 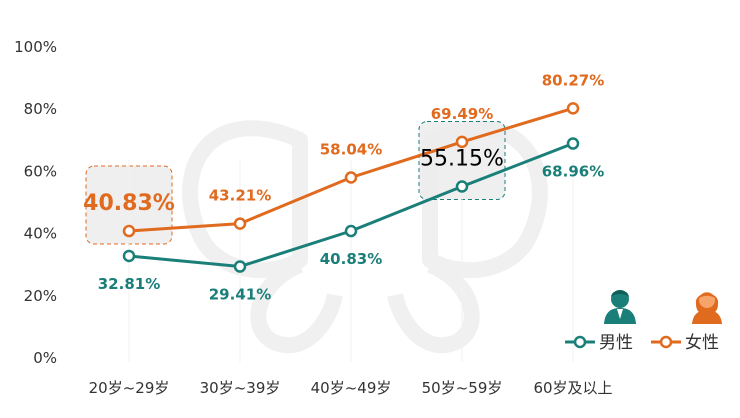 What do you see at coordinates (40, 171) in the screenshot?
I see `y-tick-label: 60%` at bounding box center [40, 171].